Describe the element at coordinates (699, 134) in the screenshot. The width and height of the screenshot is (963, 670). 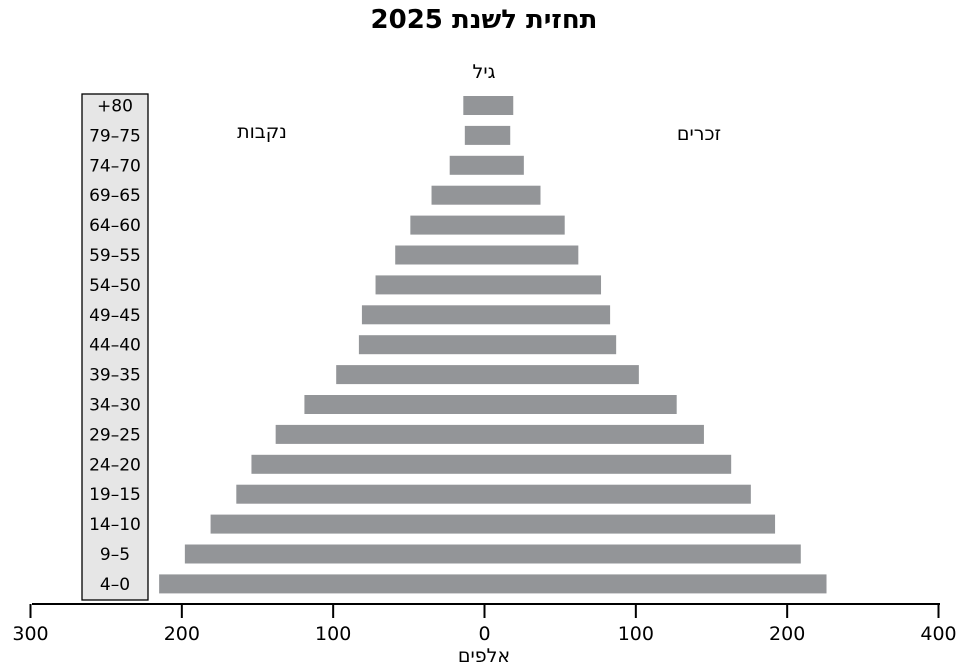
I see `male-group-label: זכרים` at that location.